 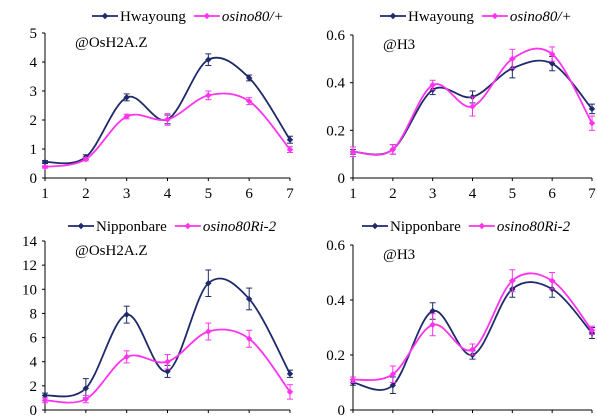 What do you see at coordinates (34, 314) in the screenshot?
I see `y-tick-label: 8` at bounding box center [34, 314].